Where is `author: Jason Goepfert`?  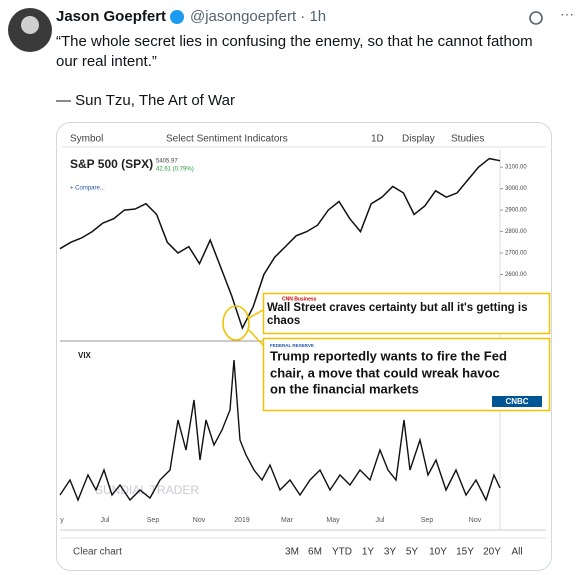
author: Jason Goepfert is located at coordinates (111, 16).